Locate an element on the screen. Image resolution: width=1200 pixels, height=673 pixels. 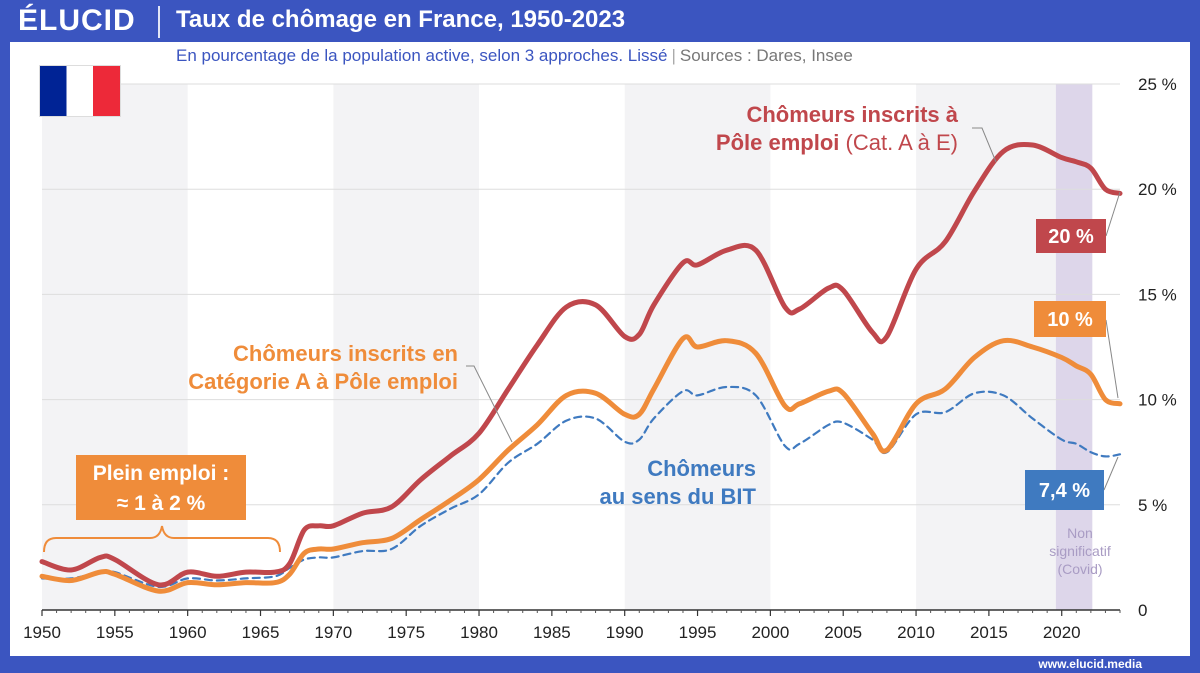
x-tick-label: 2015 is located at coordinates (989, 632).